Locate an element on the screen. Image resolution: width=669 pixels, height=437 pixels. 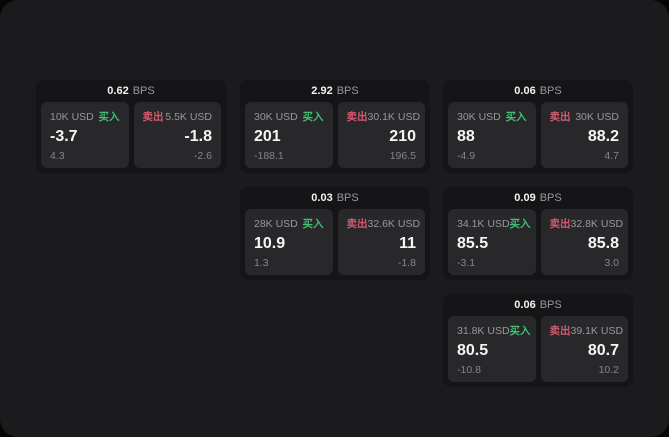
sell-delta: -2.6 is located at coordinates (202, 156).